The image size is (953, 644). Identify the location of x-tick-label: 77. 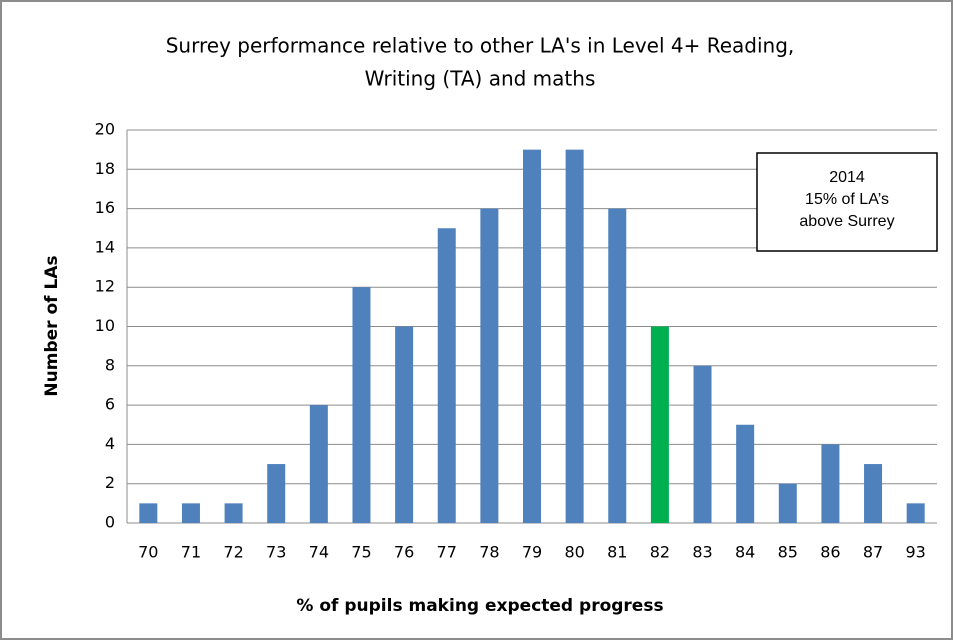
(447, 552).